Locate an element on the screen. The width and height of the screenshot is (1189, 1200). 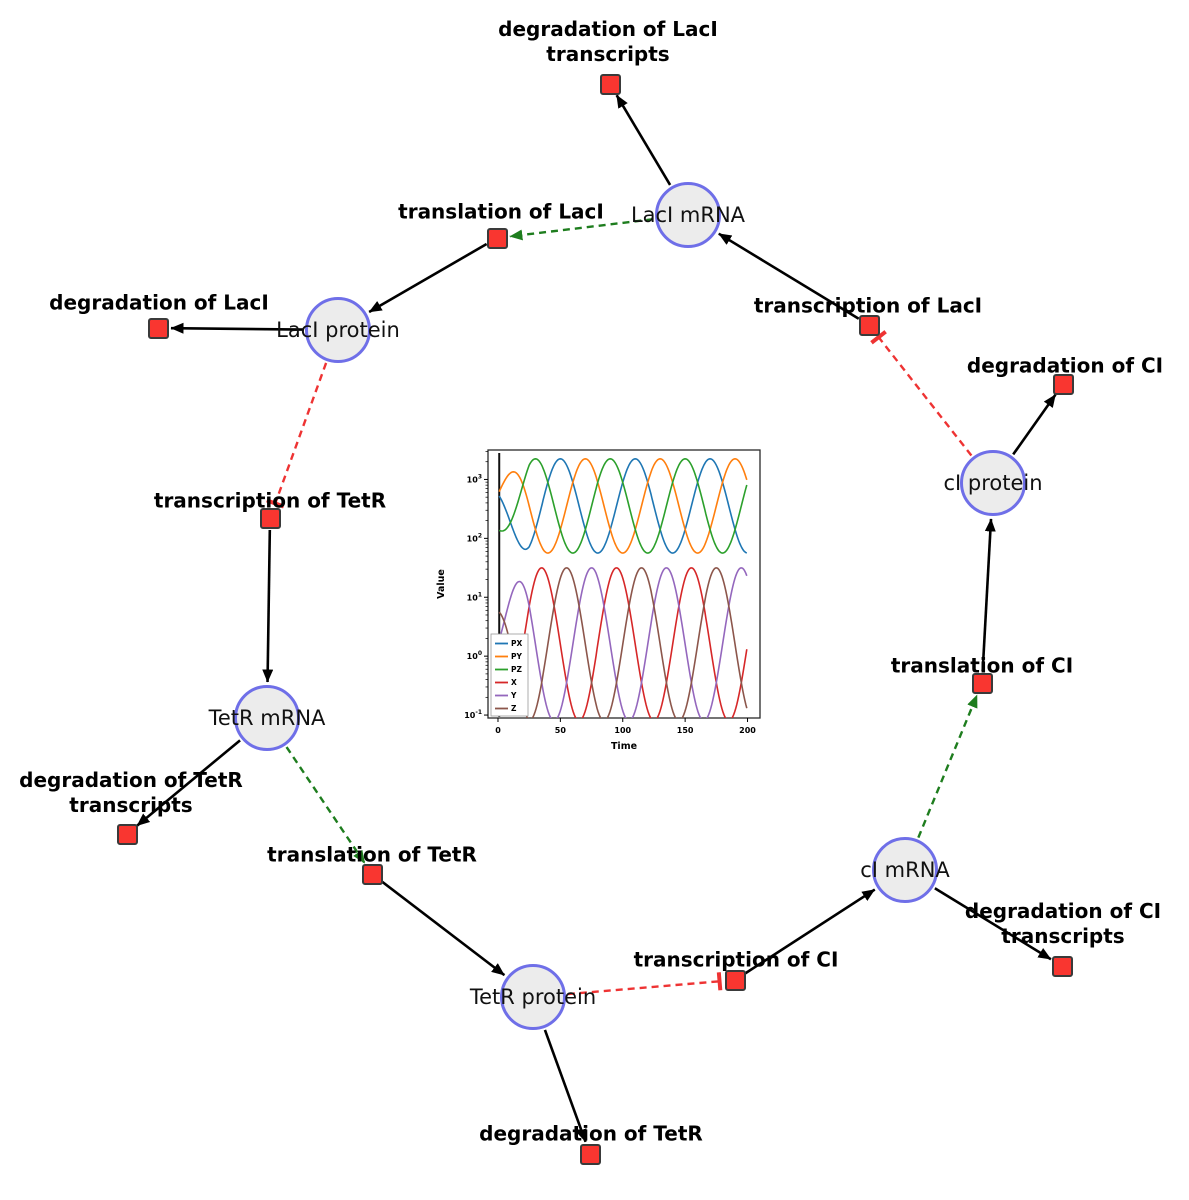
chart-curve-Z is located at coordinates (623, 642).